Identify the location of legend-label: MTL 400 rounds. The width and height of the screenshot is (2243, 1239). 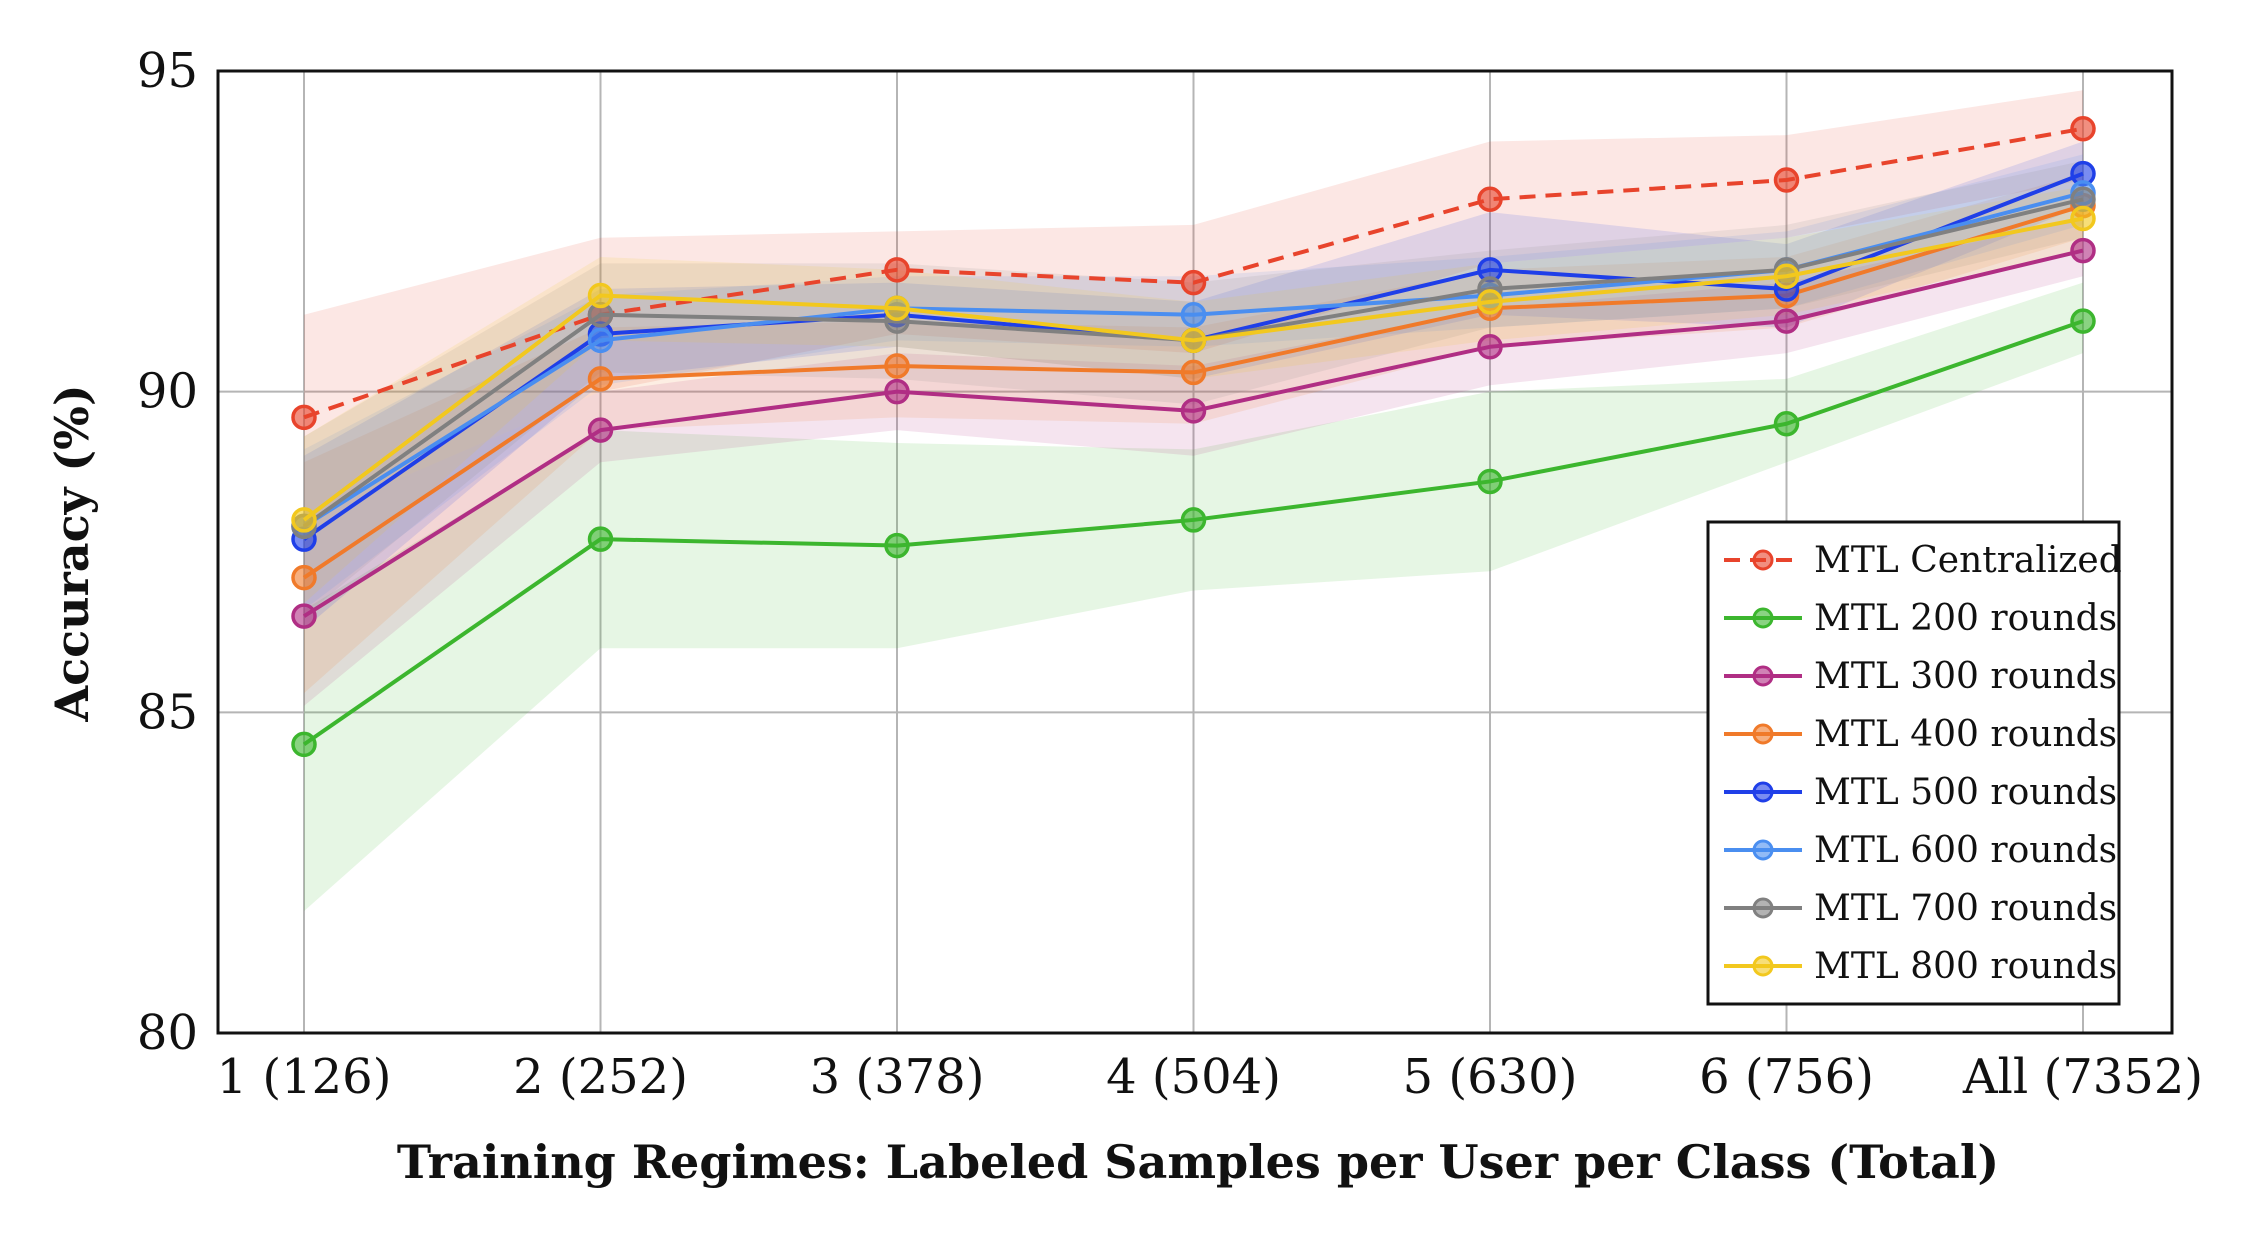
(1965, 734).